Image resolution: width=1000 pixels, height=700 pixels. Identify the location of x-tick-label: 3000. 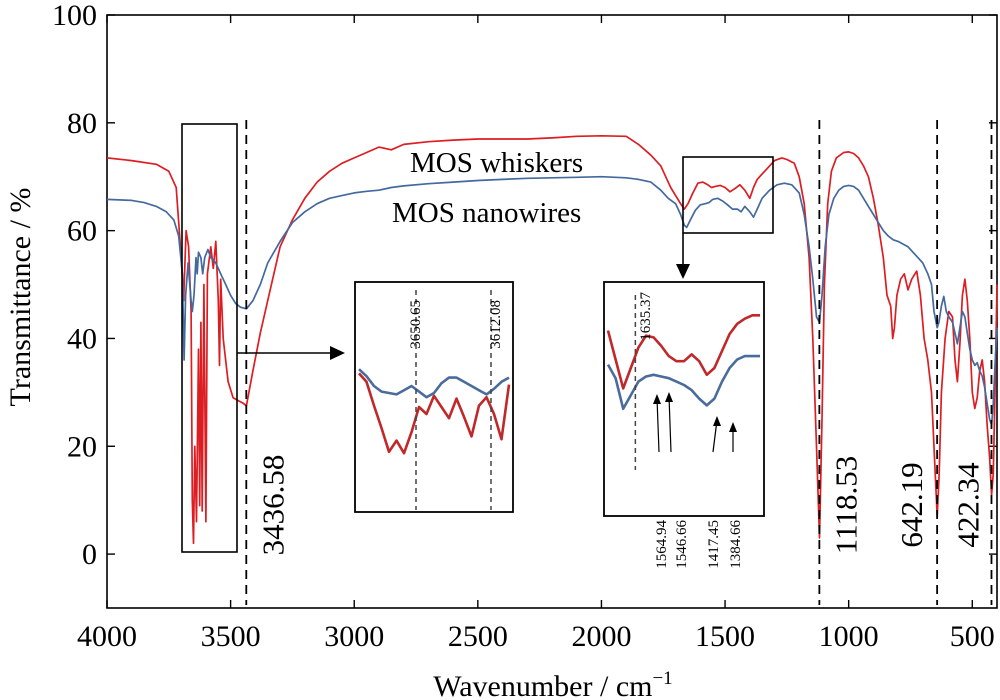
(354, 636).